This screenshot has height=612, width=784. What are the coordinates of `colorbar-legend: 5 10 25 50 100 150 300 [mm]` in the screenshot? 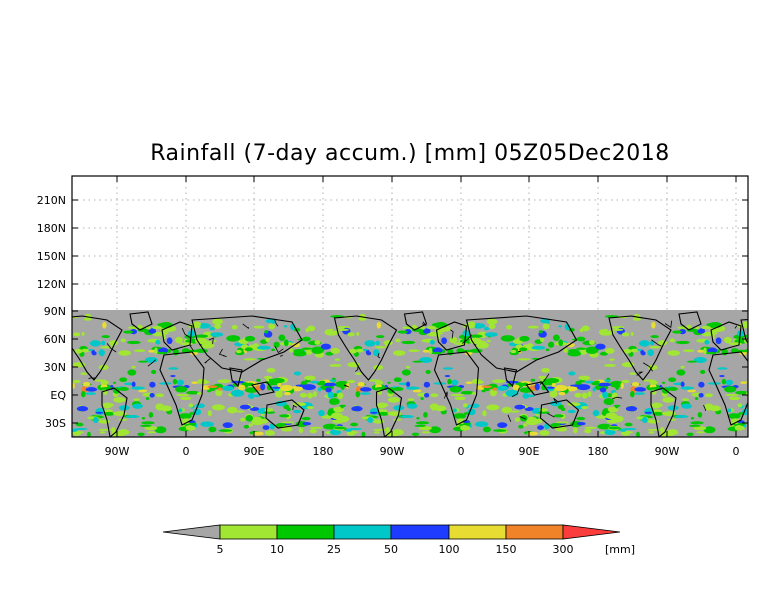 It's located at (398, 540).